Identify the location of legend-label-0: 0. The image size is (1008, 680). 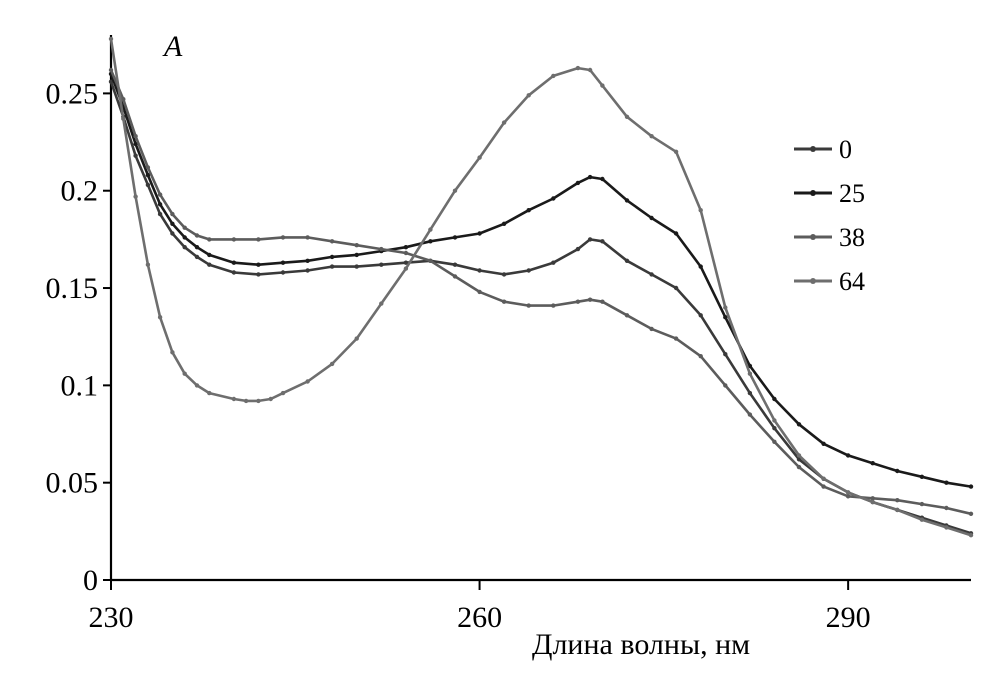
(845, 149).